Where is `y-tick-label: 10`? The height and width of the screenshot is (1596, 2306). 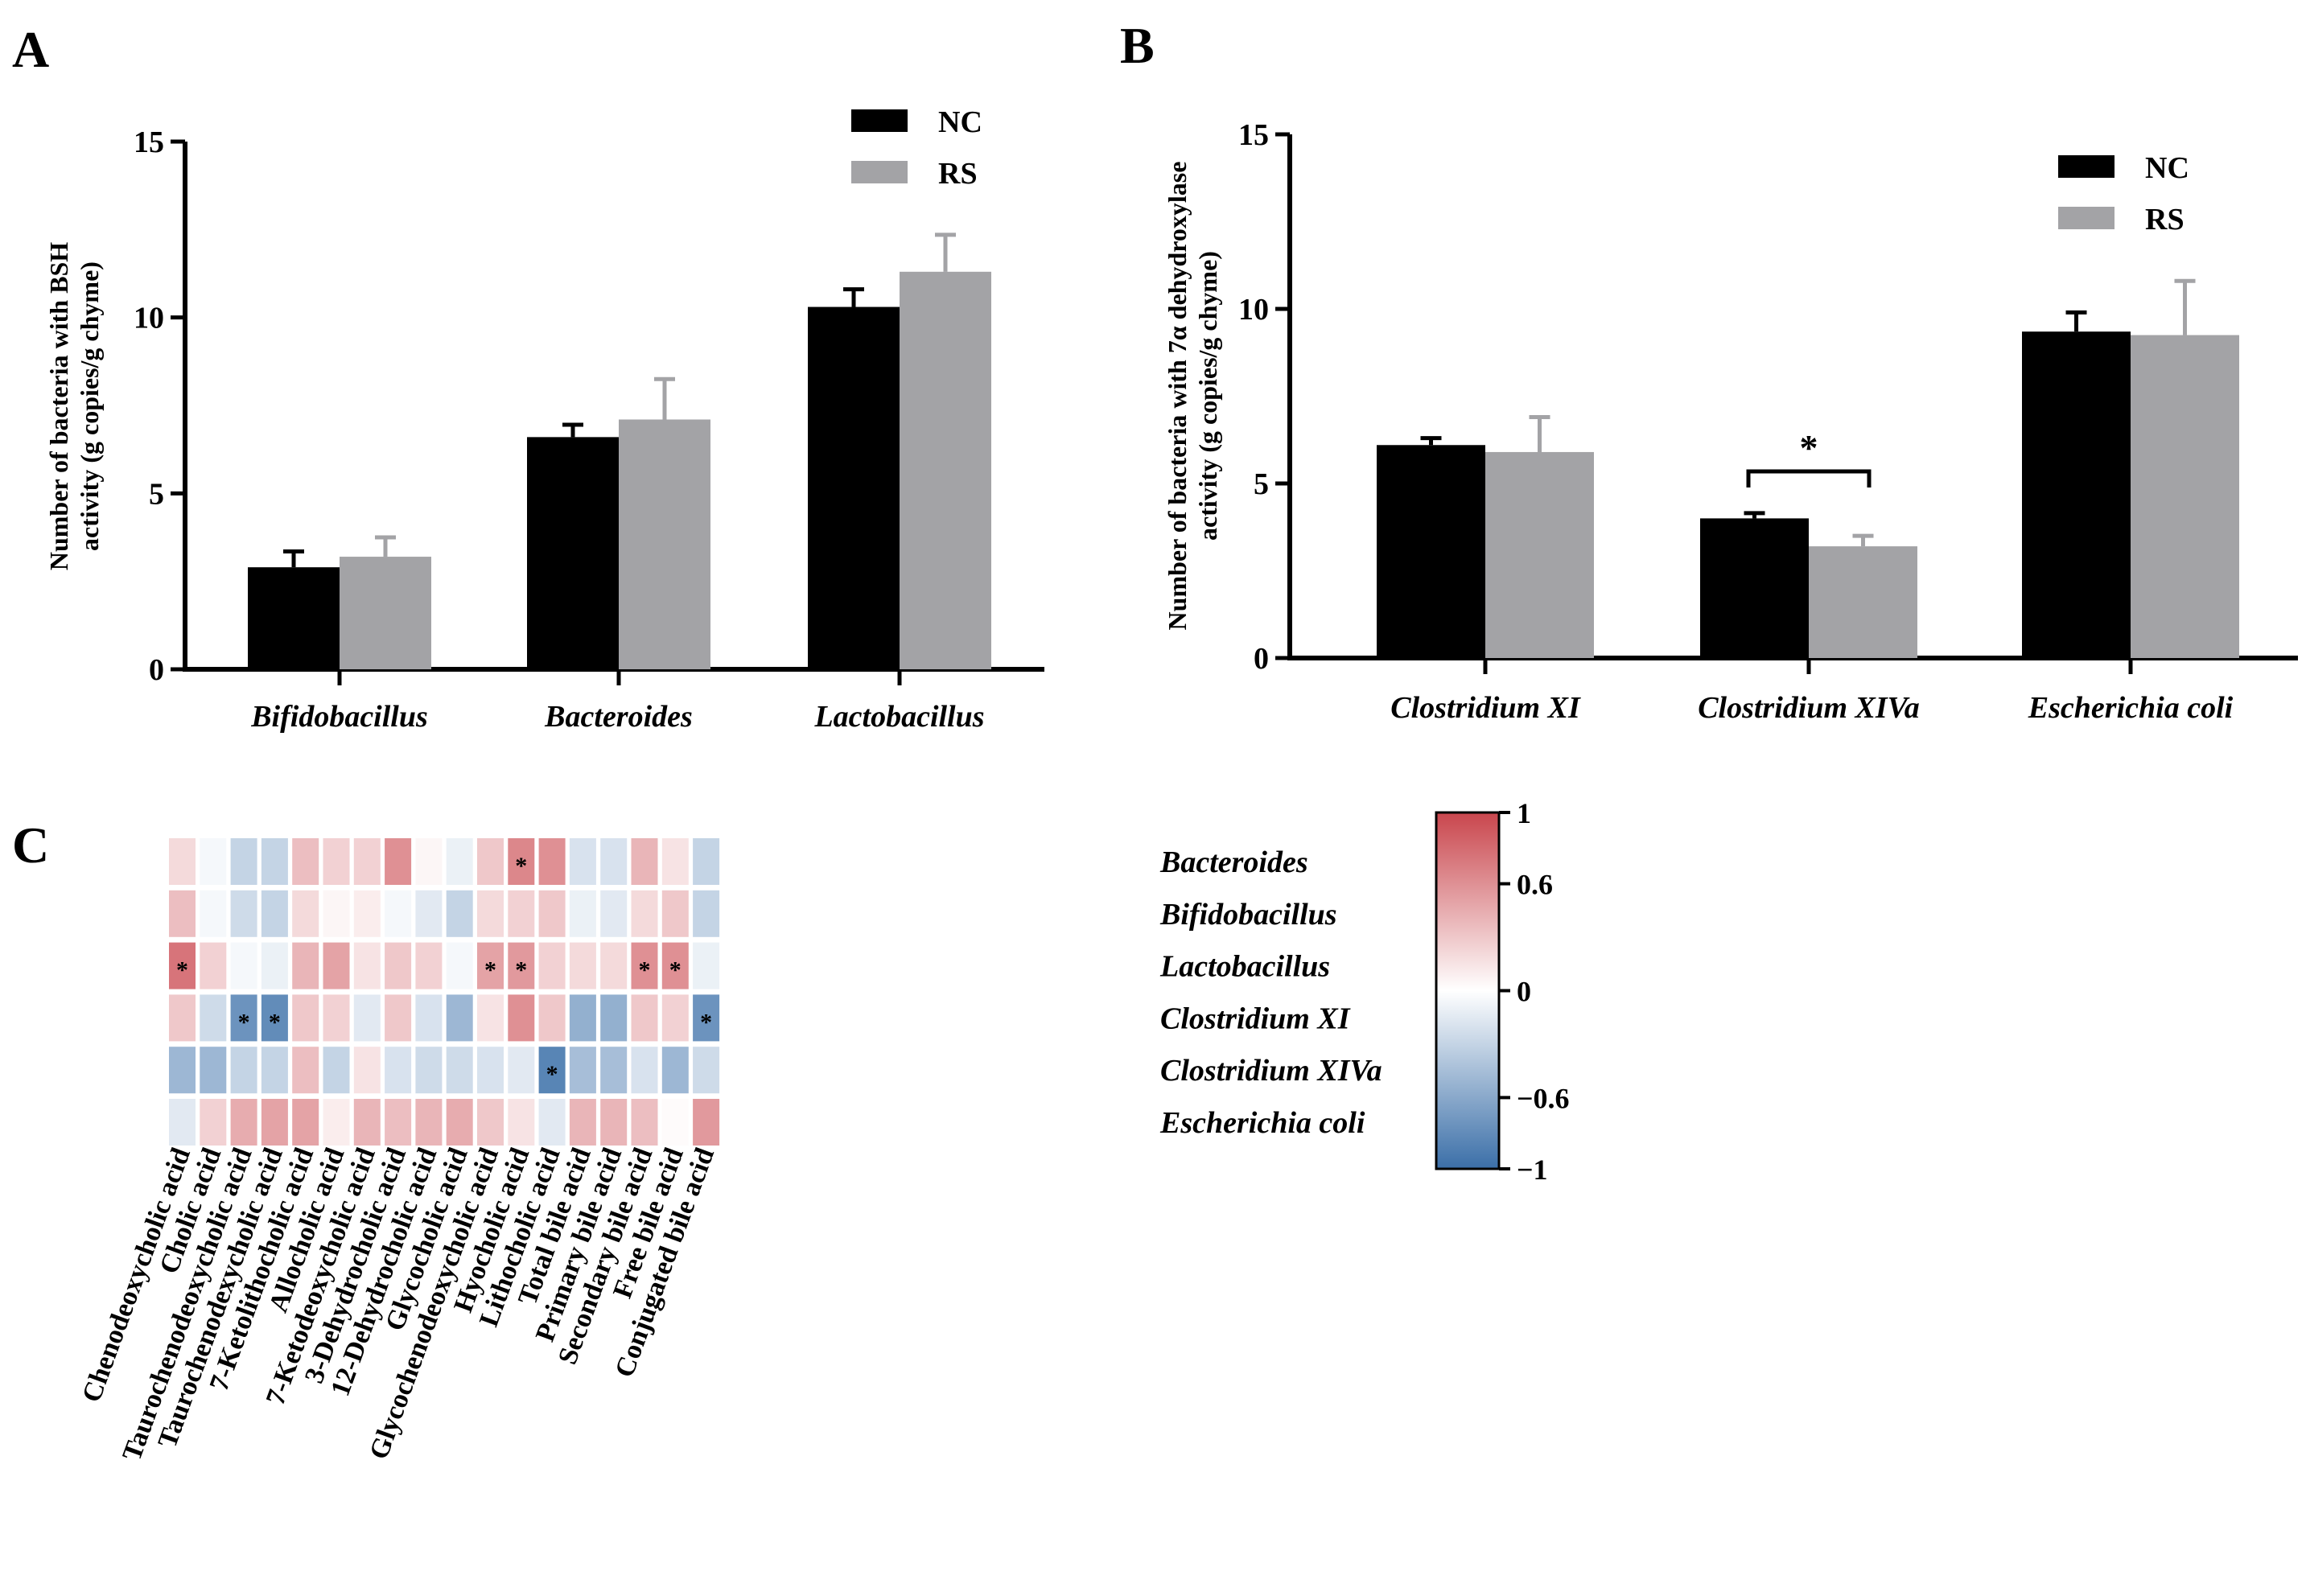
y-tick-label: 10 is located at coordinates (1253, 310).